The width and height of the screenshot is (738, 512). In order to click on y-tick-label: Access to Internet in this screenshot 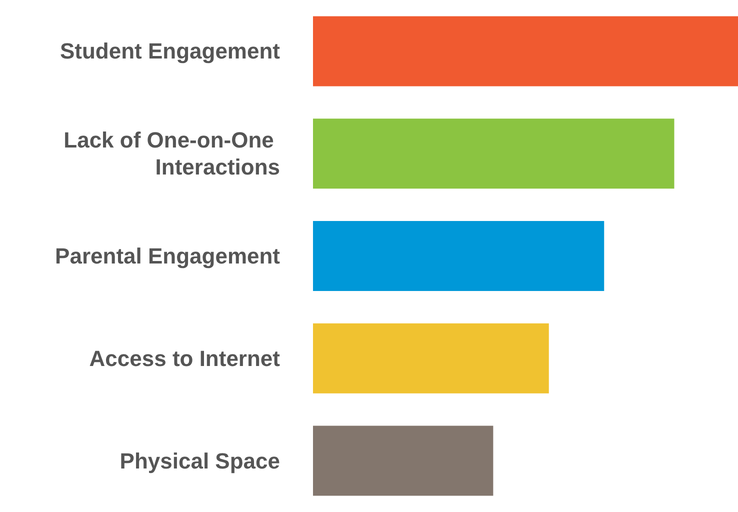, I will do `click(185, 358)`.